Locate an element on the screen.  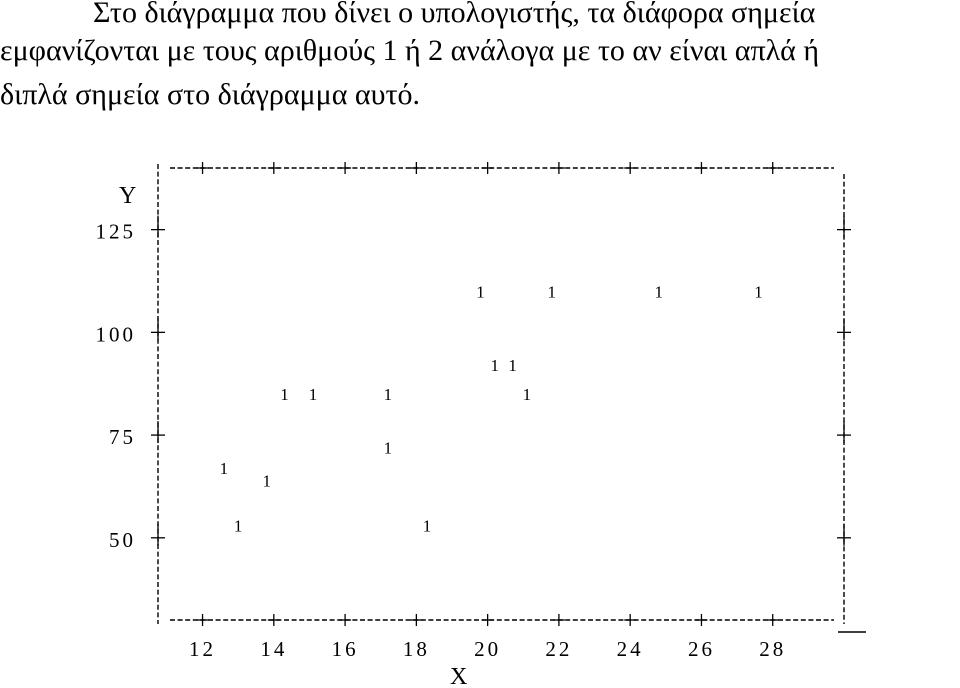
y-tick-label: 100 is located at coordinates (116, 334).